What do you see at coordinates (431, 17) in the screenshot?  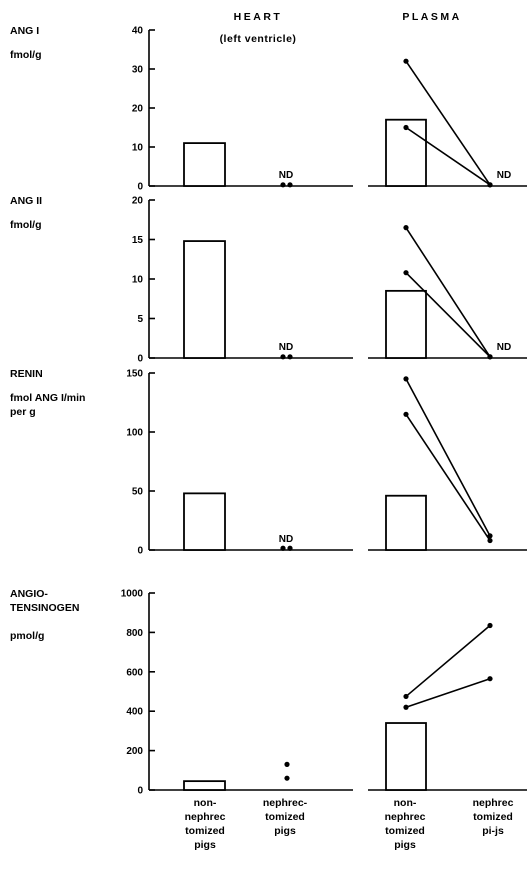 I see `column-title: PLASMA` at bounding box center [431, 17].